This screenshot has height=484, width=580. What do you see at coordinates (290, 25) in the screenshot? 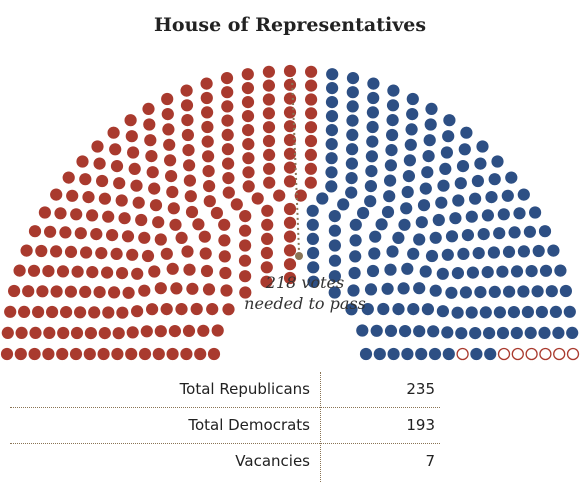
I see `chart-title: House of Representatives` at bounding box center [290, 25].